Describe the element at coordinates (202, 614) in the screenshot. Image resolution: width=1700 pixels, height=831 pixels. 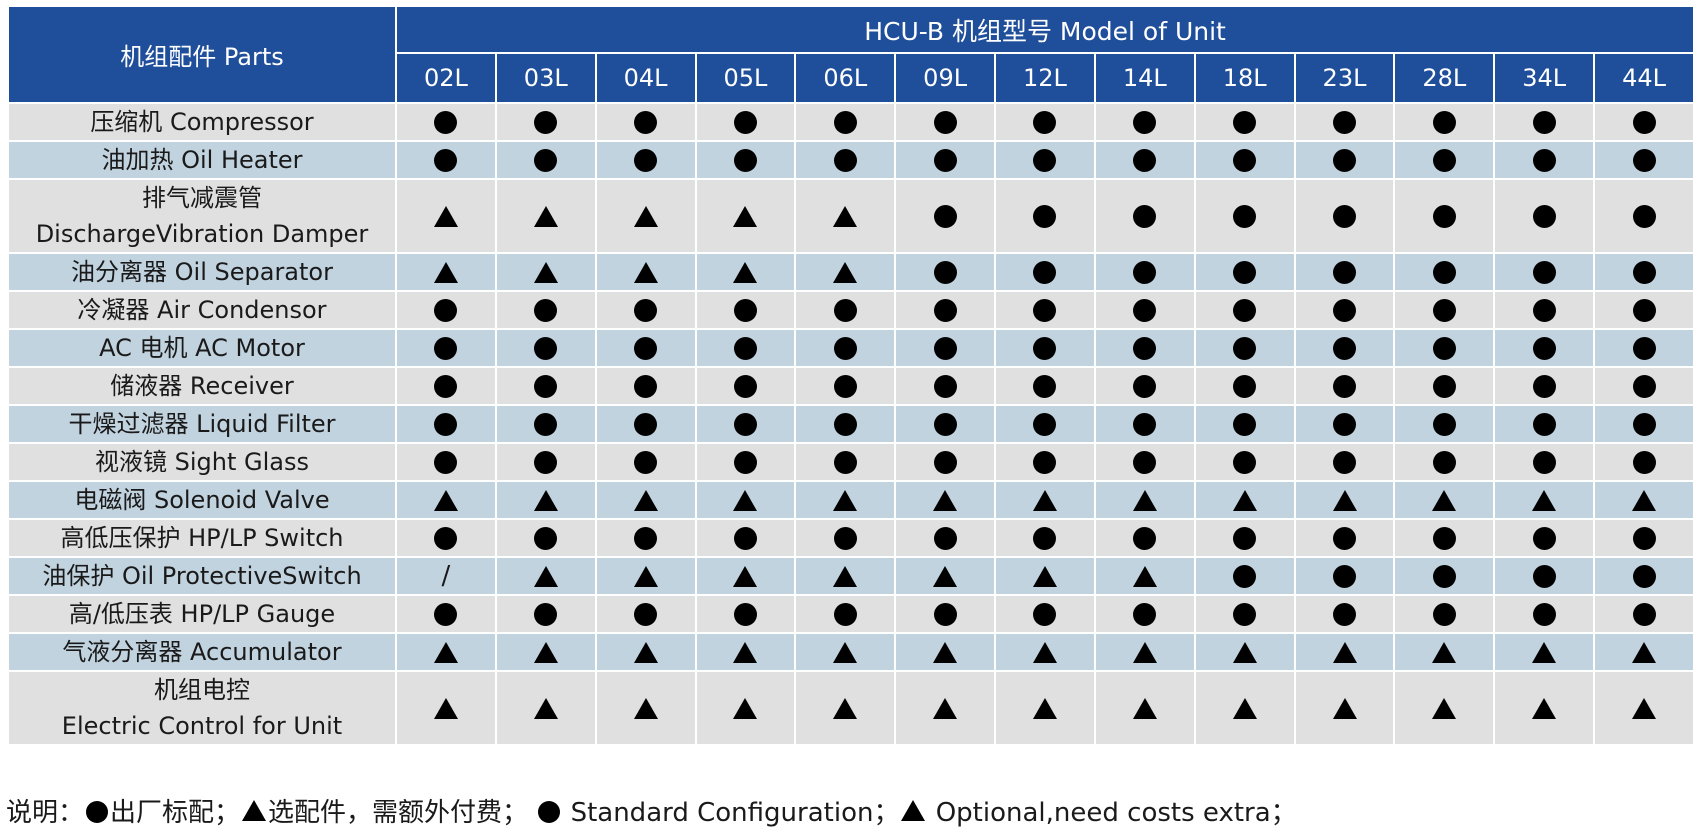
I see `part-name-cell: 高/低压表 HP/LP Gauge` at that location.